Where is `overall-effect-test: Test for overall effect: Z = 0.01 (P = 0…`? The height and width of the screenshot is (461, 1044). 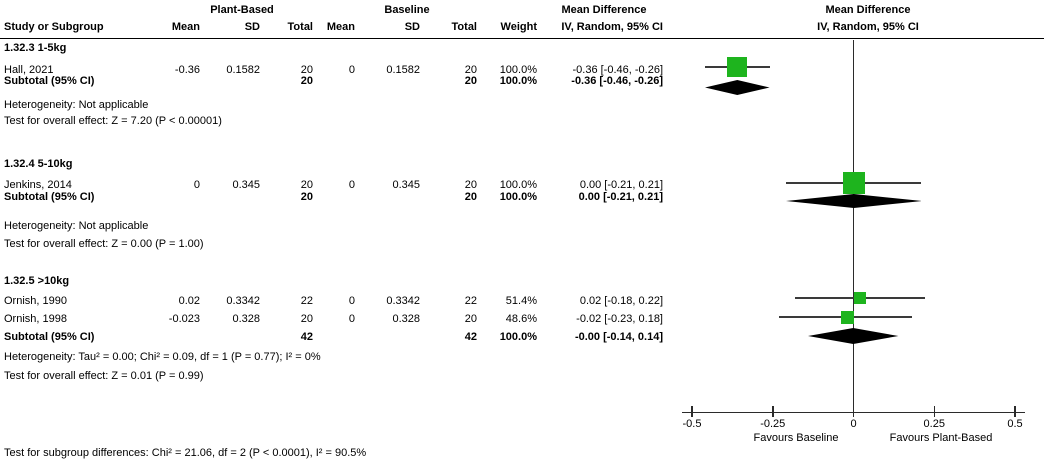 overall-effect-test: Test for overall effect: Z = 0.01 (P = 0… is located at coordinates (104, 375).